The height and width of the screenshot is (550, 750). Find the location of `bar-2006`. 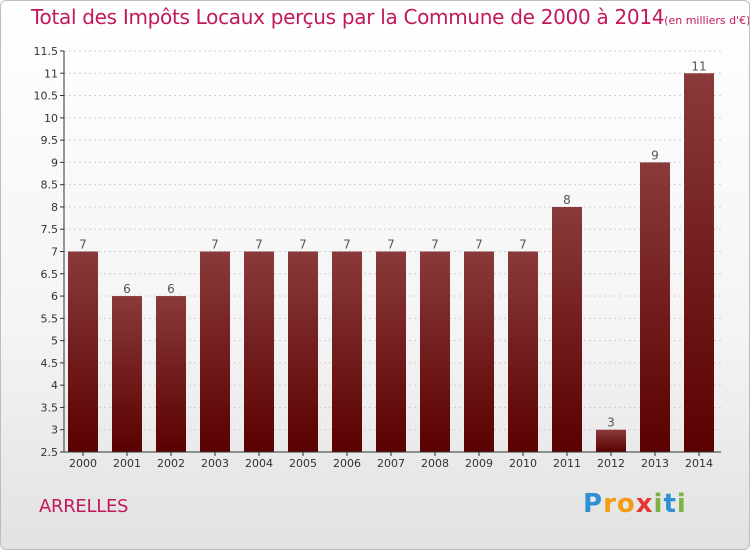

bar-2006 is located at coordinates (347, 351).